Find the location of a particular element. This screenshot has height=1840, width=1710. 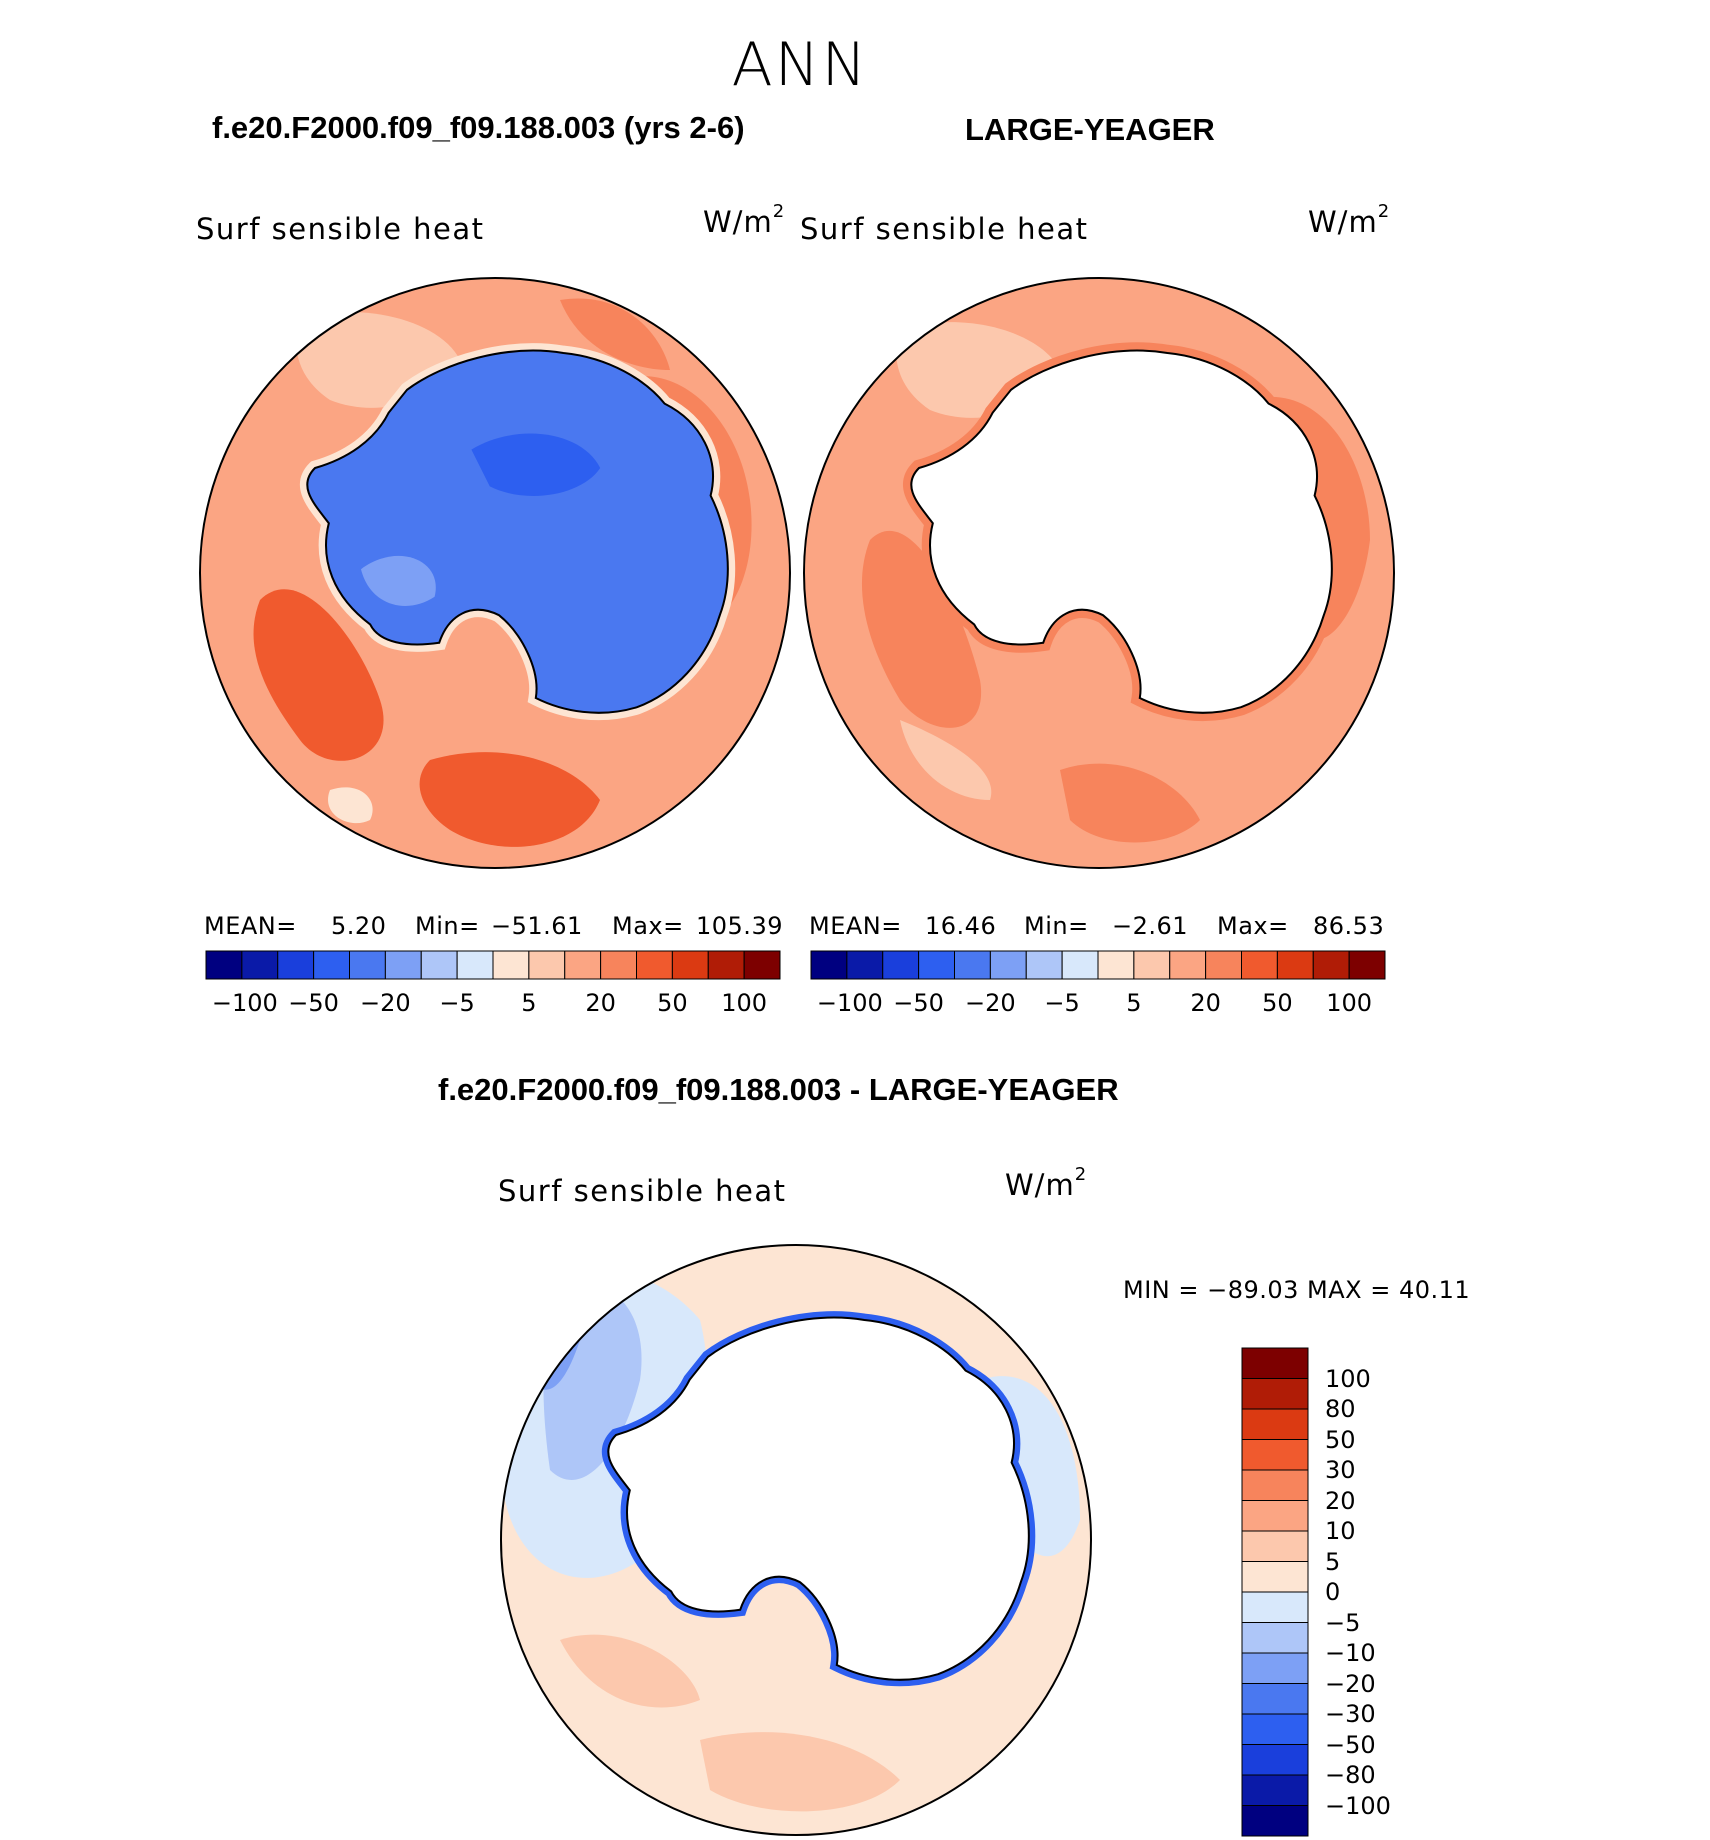

ctrl-case-title: LARGE-YEAGER is located at coordinates (1090, 129).